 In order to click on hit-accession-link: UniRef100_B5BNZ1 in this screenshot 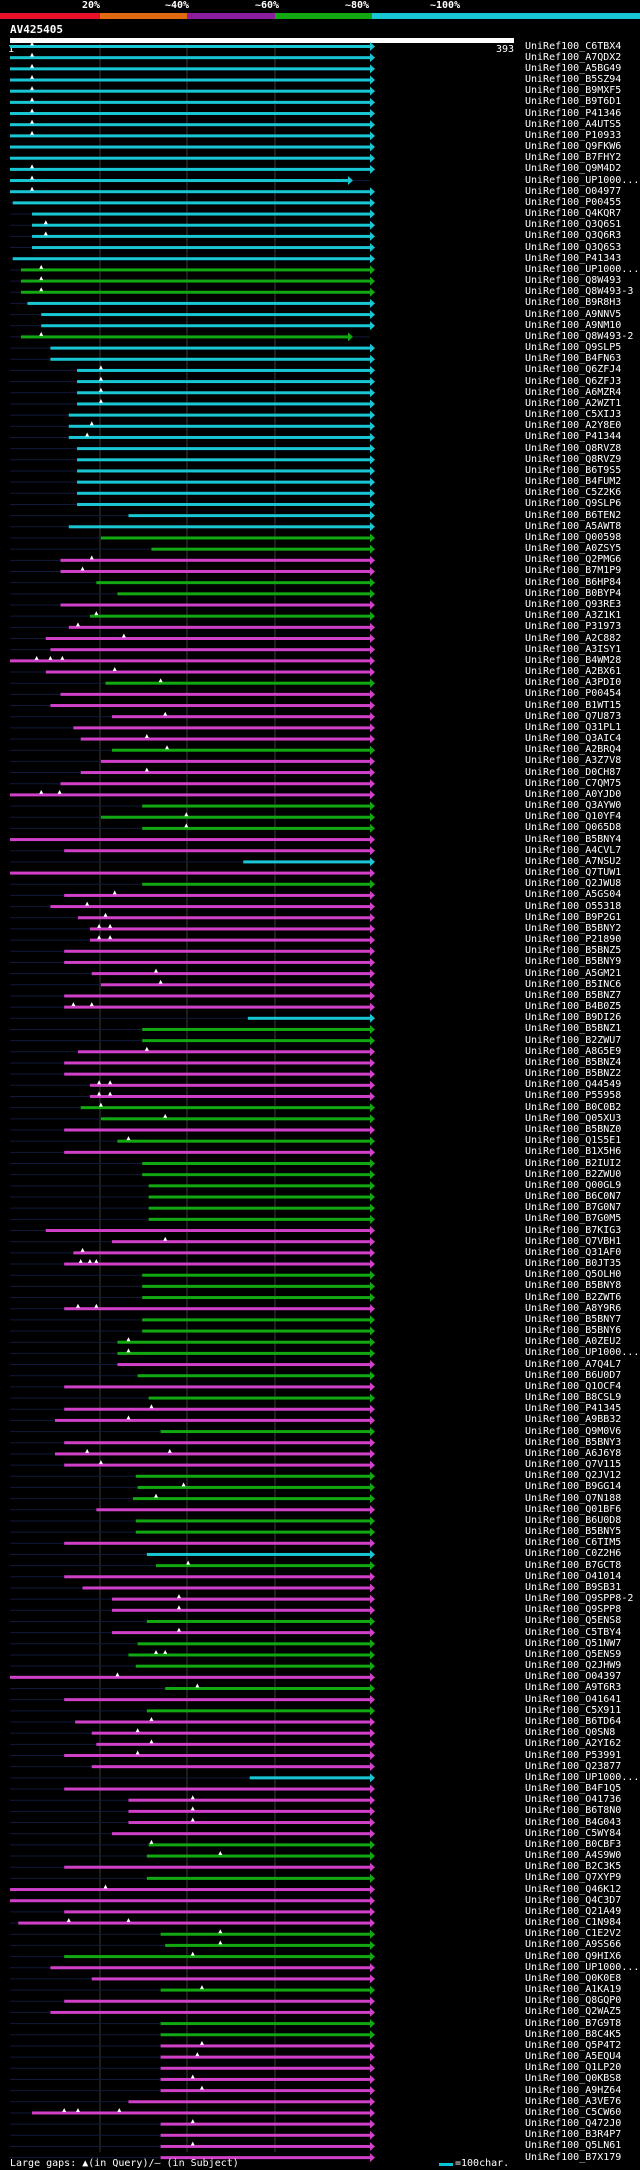, I will do `click(573, 1029)`.